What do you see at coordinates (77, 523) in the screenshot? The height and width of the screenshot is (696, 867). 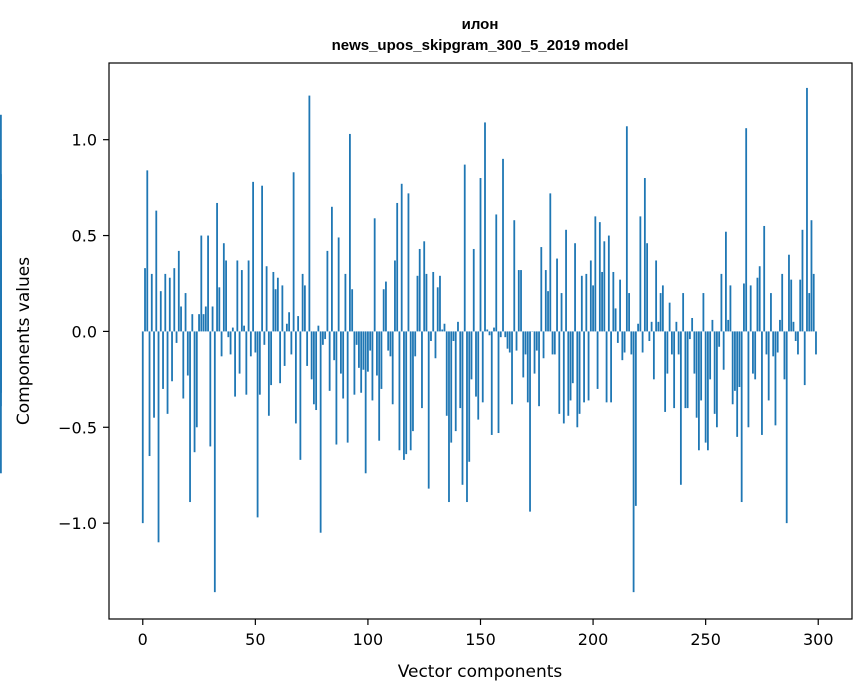 I see `y-tick-label-0: −1.0` at bounding box center [77, 523].